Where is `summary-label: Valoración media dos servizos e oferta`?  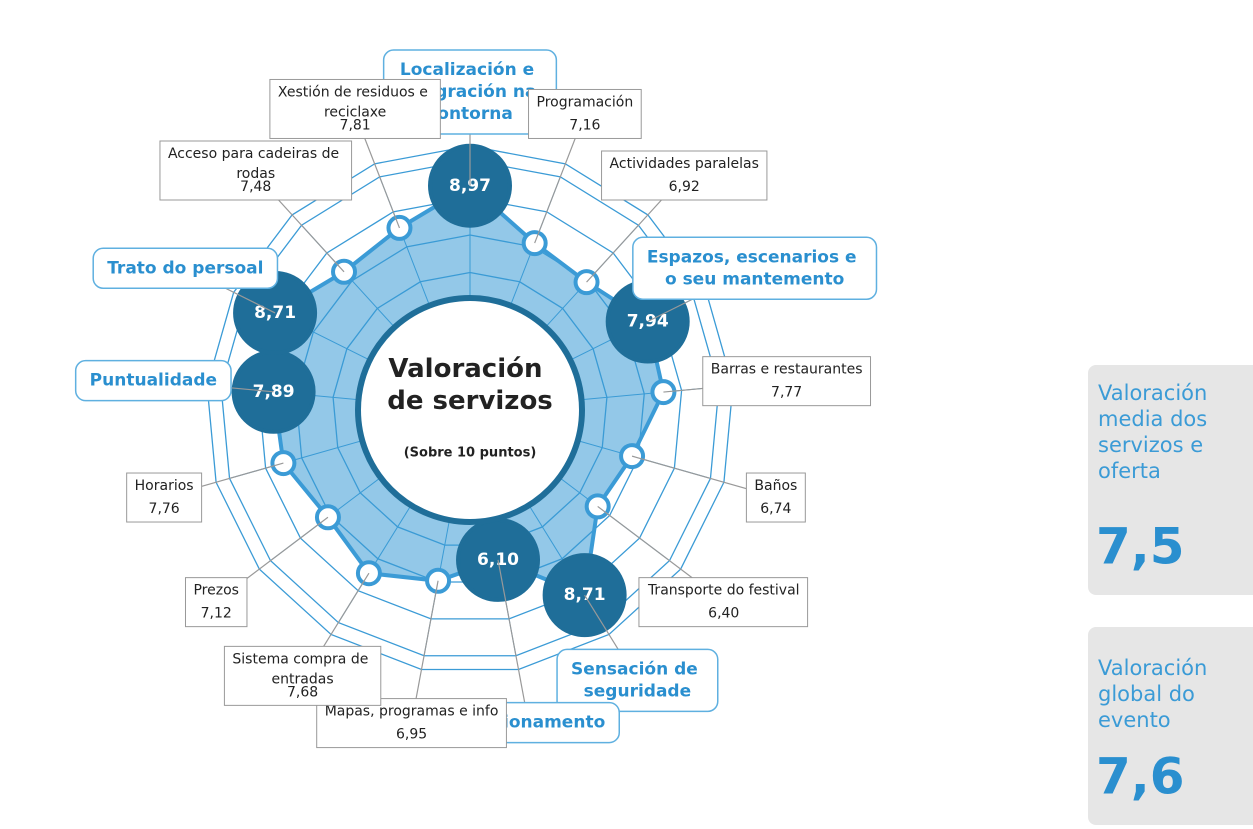
summary-label: Valoración media dos servizos e oferta is located at coordinates (1156, 432).